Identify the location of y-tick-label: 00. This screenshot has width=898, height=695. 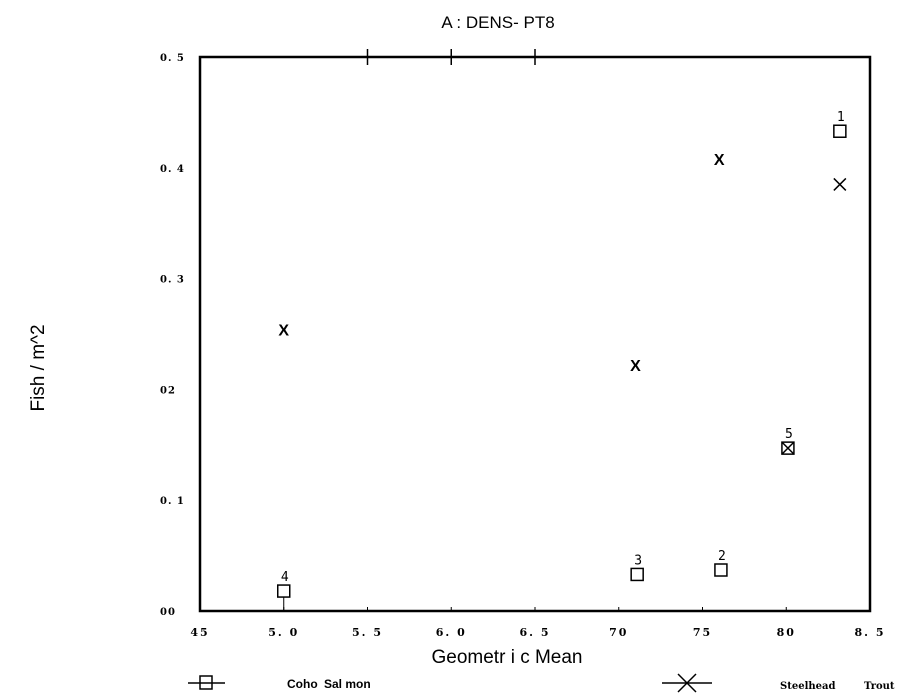
(168, 612).